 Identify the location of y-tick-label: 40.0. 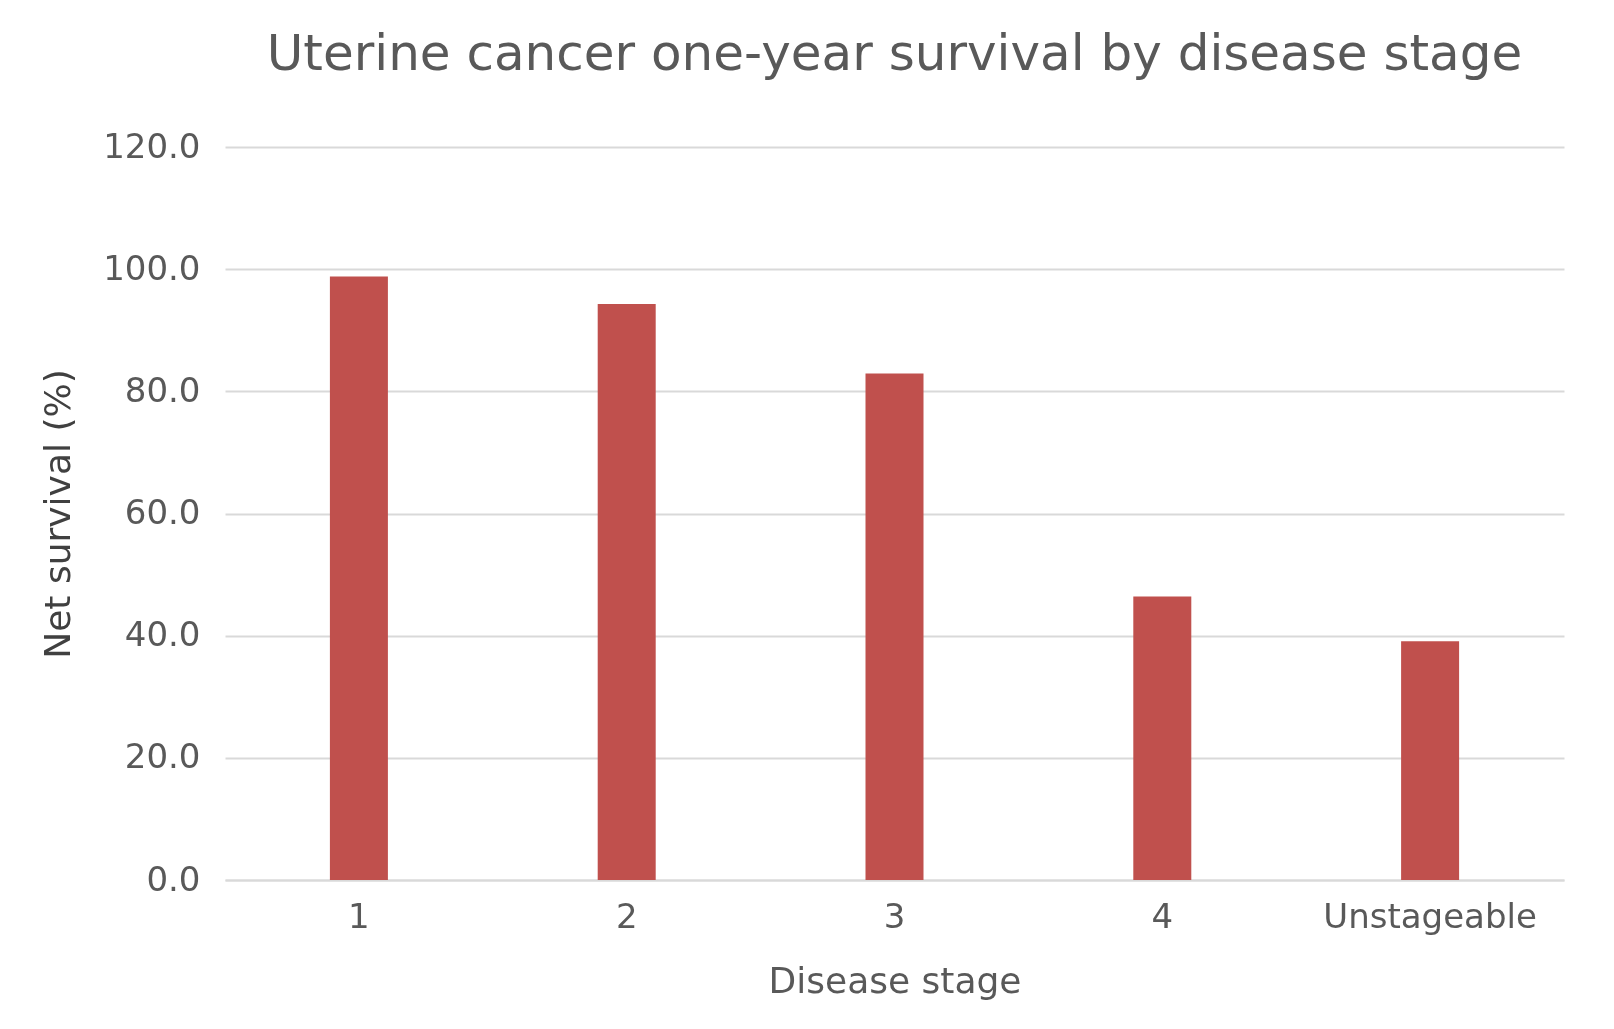
(162, 634).